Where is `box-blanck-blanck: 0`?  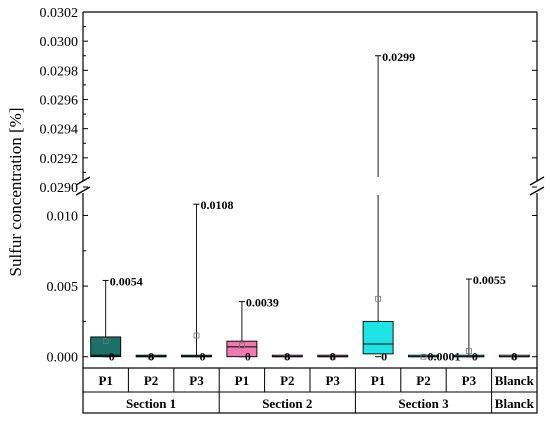
box-blanck-blanck: 0 is located at coordinates (514, 357).